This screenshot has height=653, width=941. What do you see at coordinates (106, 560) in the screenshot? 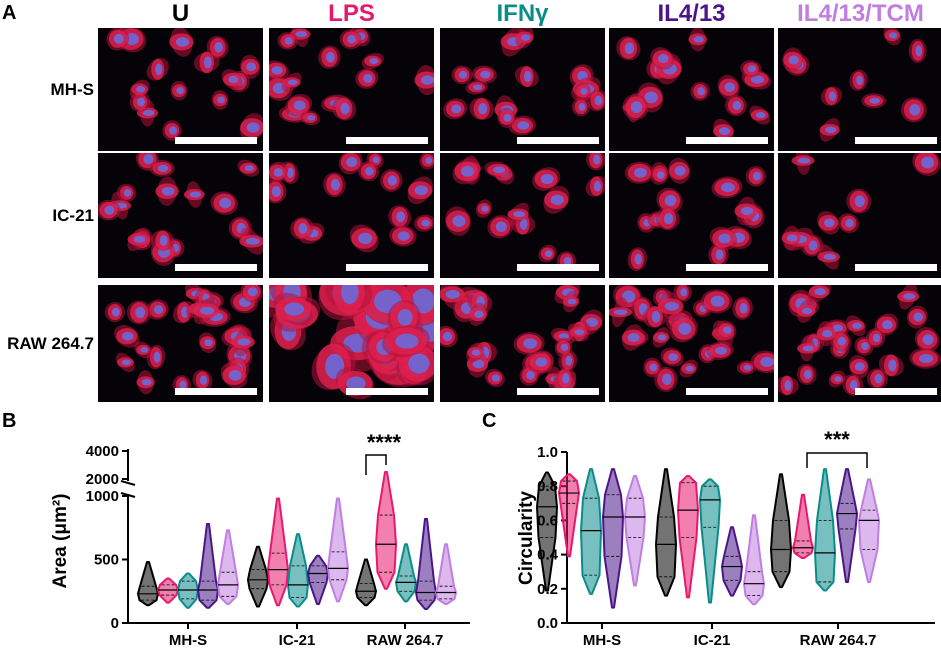
I see `y-tick-label: 500` at bounding box center [106, 560].